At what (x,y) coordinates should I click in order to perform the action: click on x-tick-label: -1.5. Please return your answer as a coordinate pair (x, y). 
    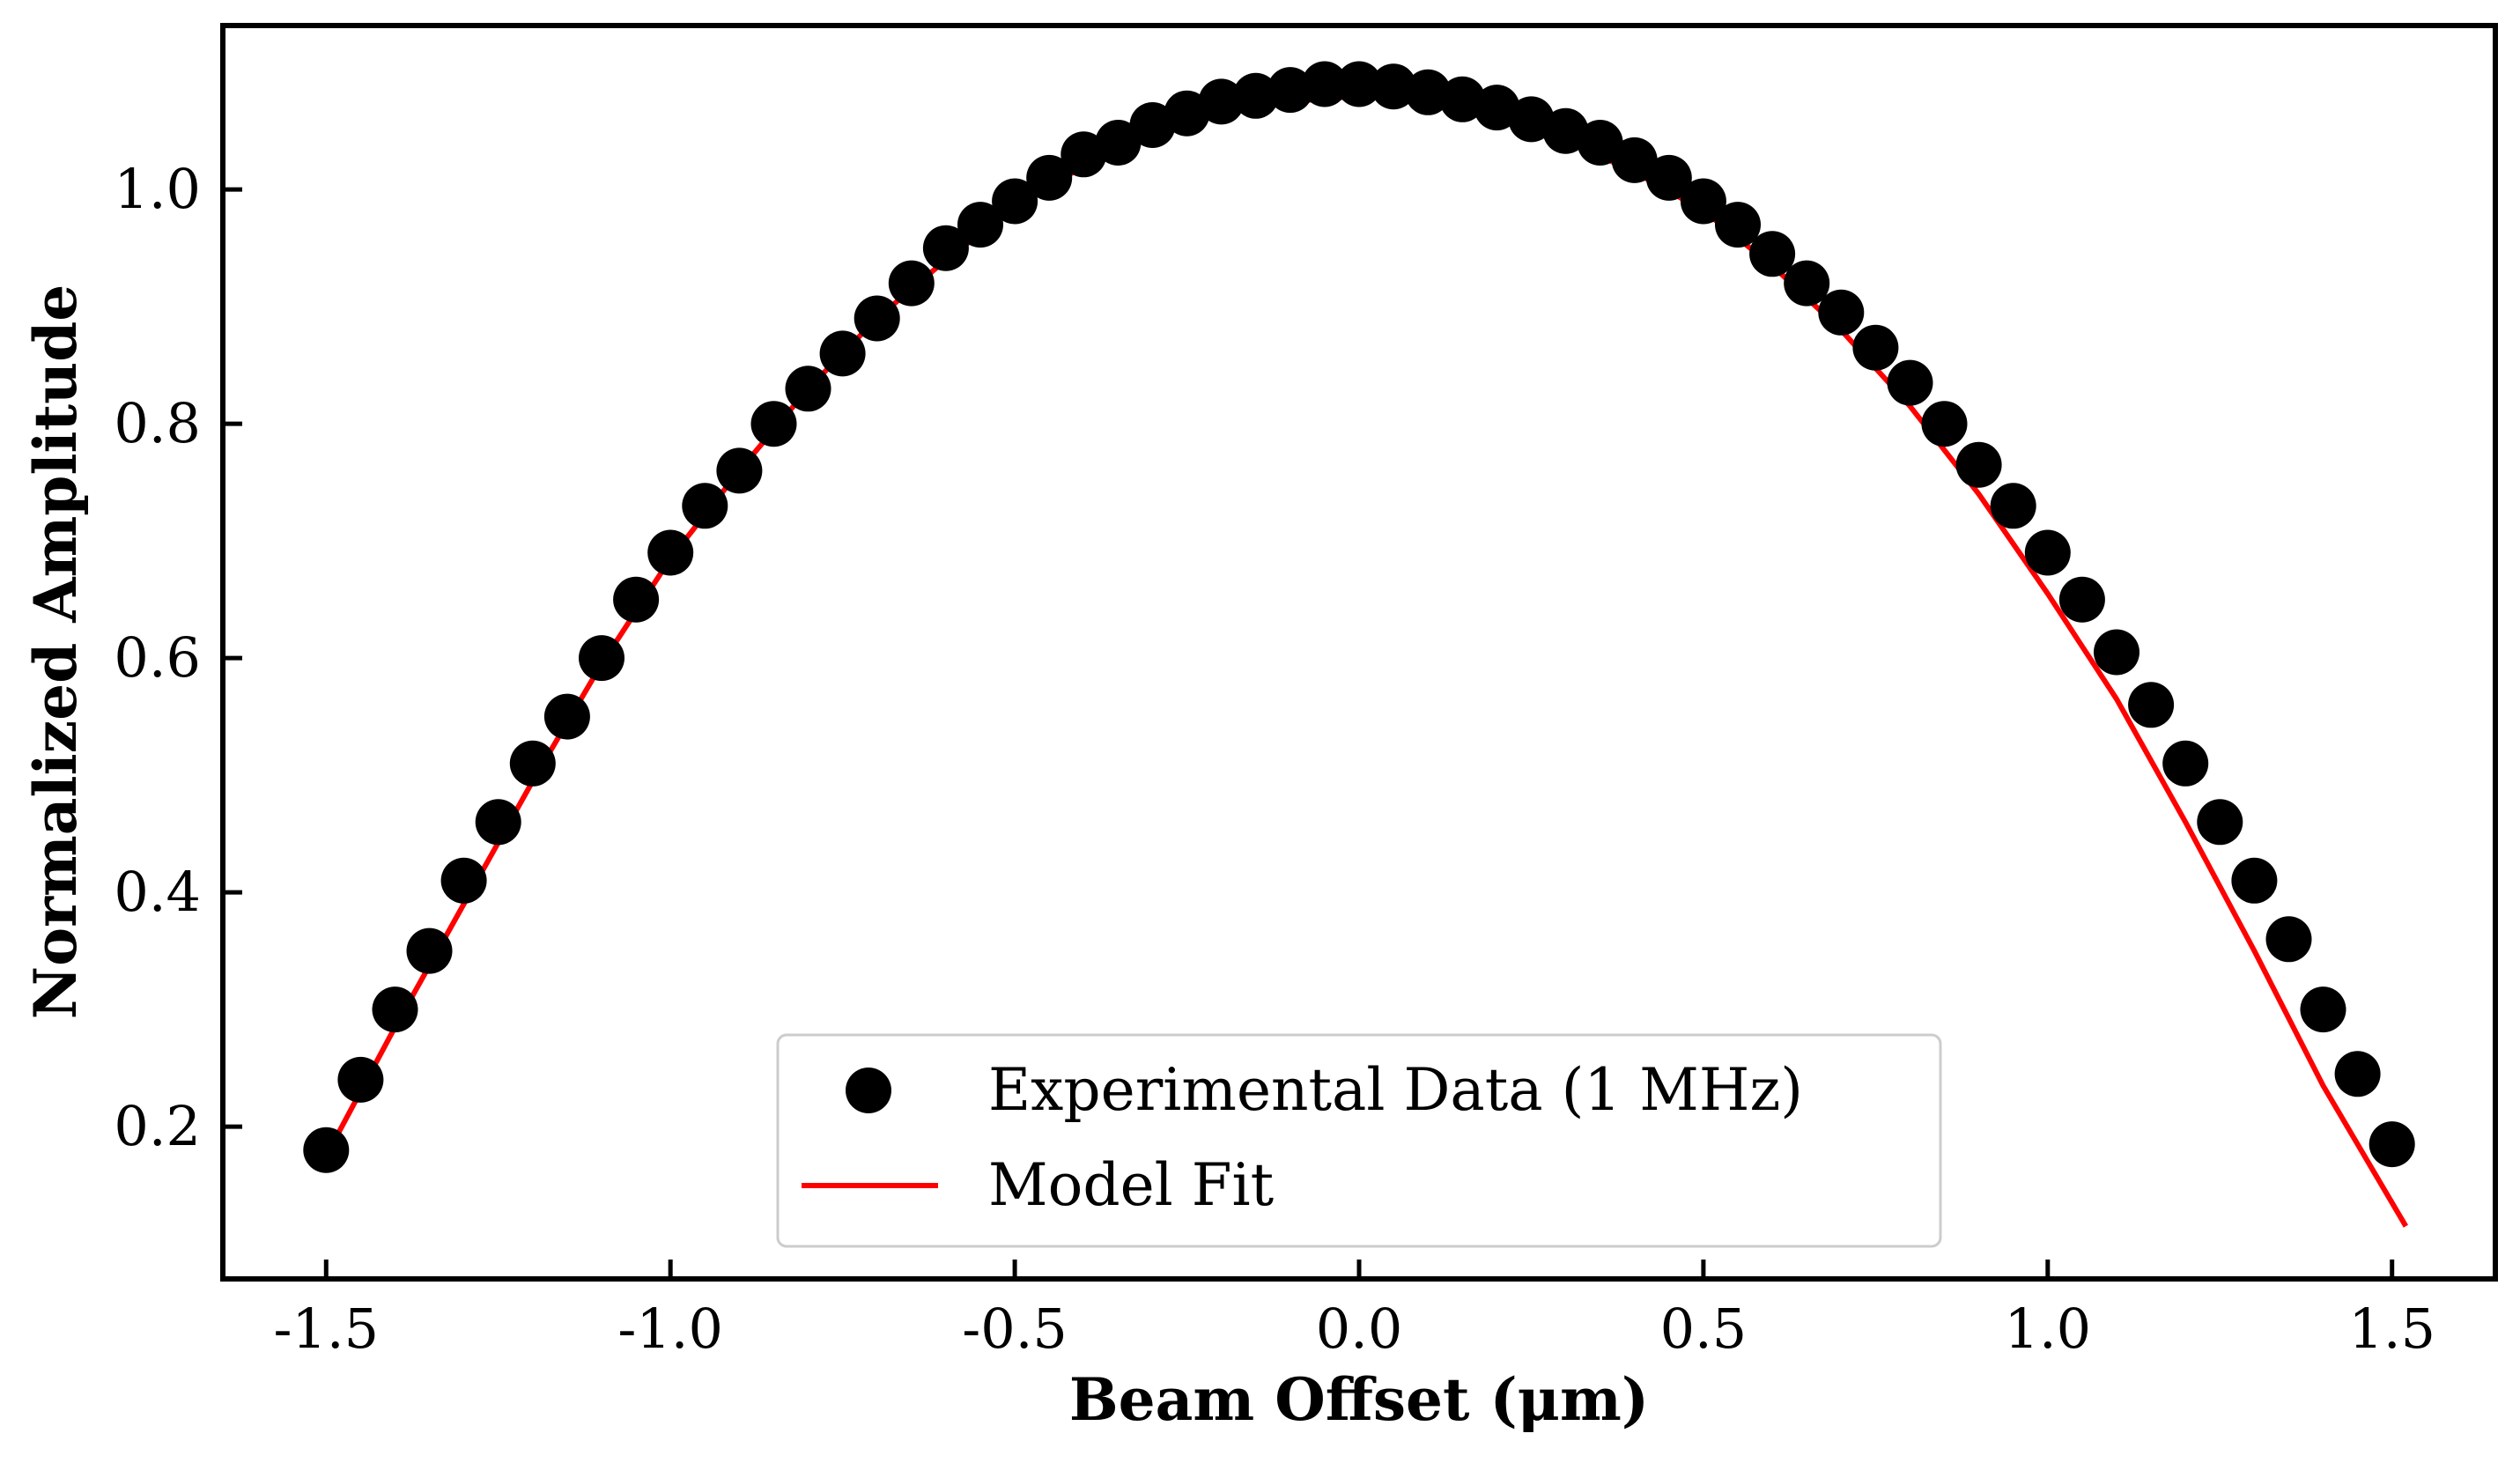
    Looking at the image, I should click on (326, 1329).